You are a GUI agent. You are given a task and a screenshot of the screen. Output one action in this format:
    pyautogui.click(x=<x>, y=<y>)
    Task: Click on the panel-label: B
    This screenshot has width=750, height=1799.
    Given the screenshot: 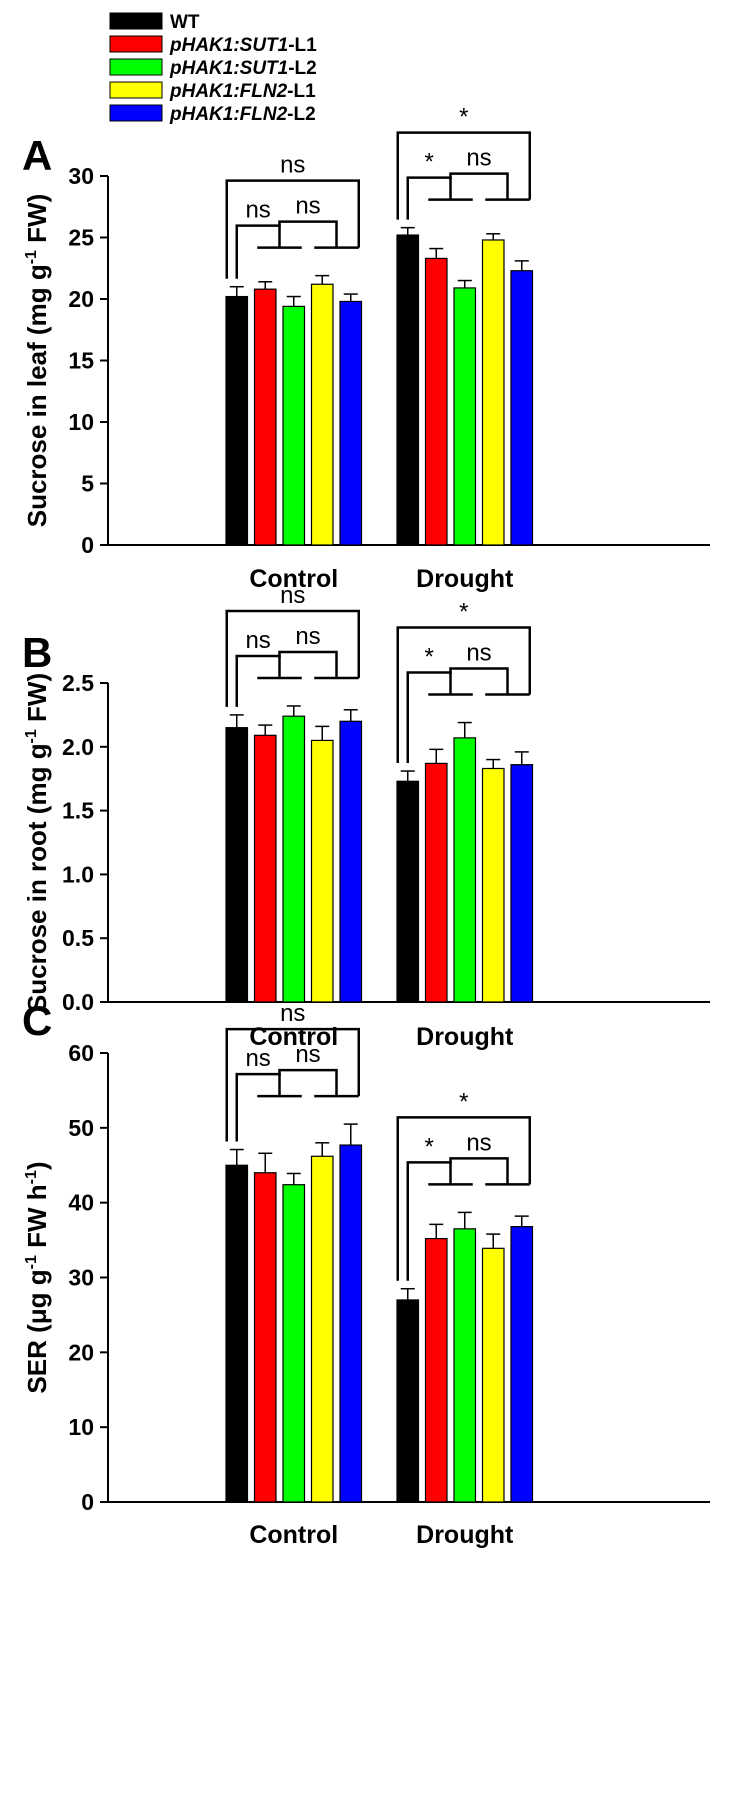 What is the action you would take?
    pyautogui.click(x=37, y=652)
    